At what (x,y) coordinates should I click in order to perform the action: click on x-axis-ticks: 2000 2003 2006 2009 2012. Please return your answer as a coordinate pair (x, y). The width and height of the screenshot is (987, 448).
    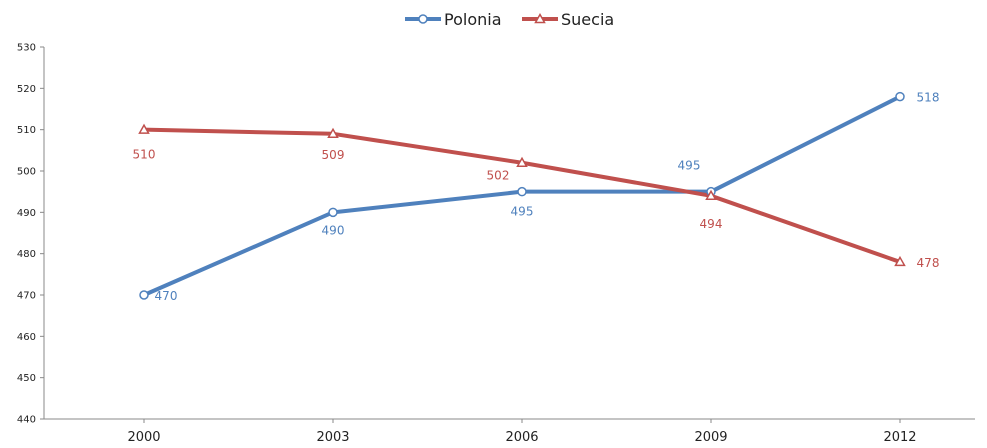
    Looking at the image, I should click on (522, 432).